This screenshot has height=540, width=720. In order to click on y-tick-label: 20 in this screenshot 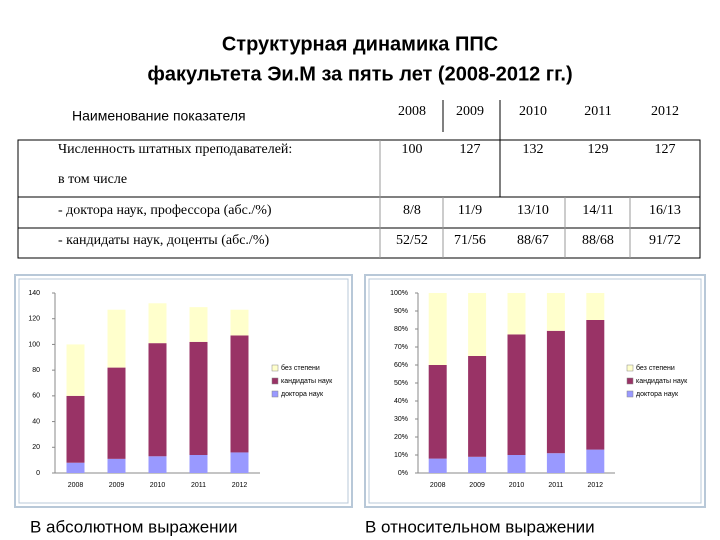, I will do `click(36, 447)`.